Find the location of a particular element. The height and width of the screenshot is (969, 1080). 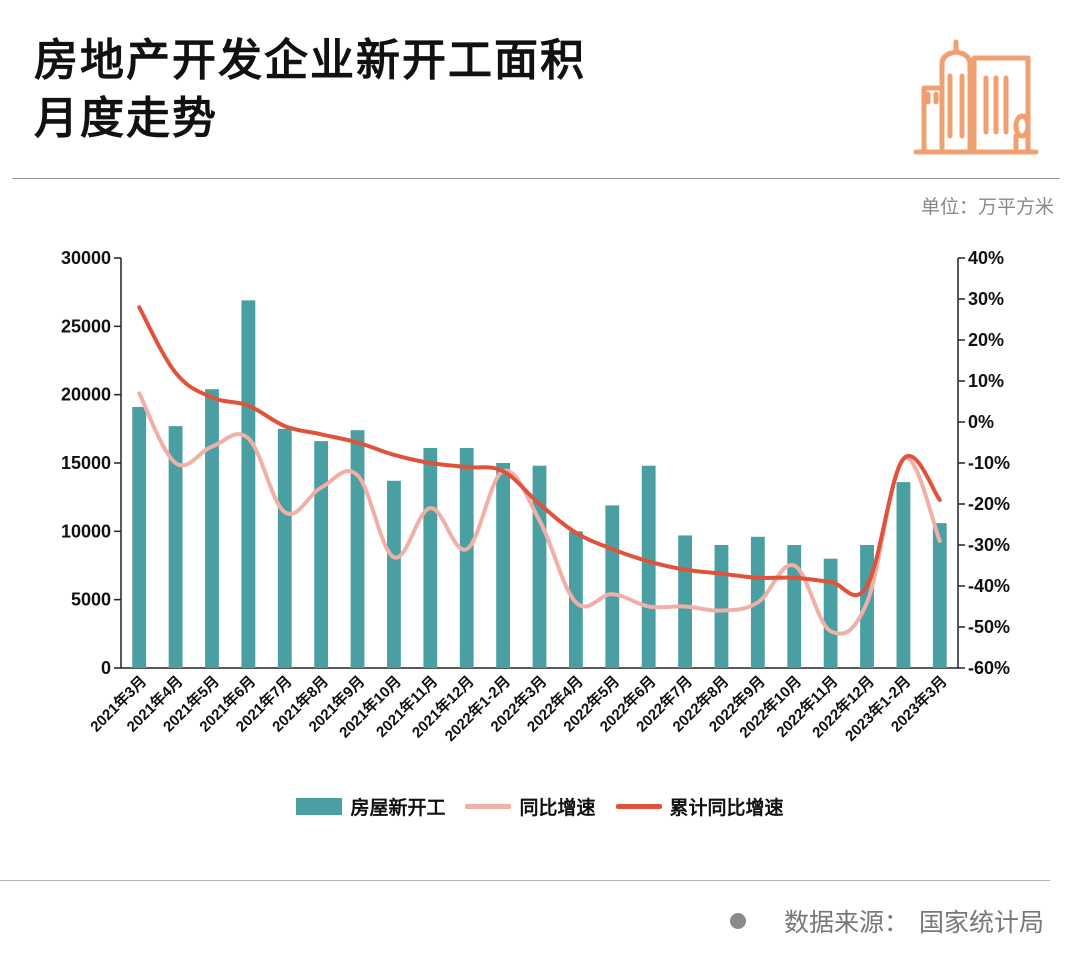

left-tick-label: 25000 is located at coordinates (86, 326).